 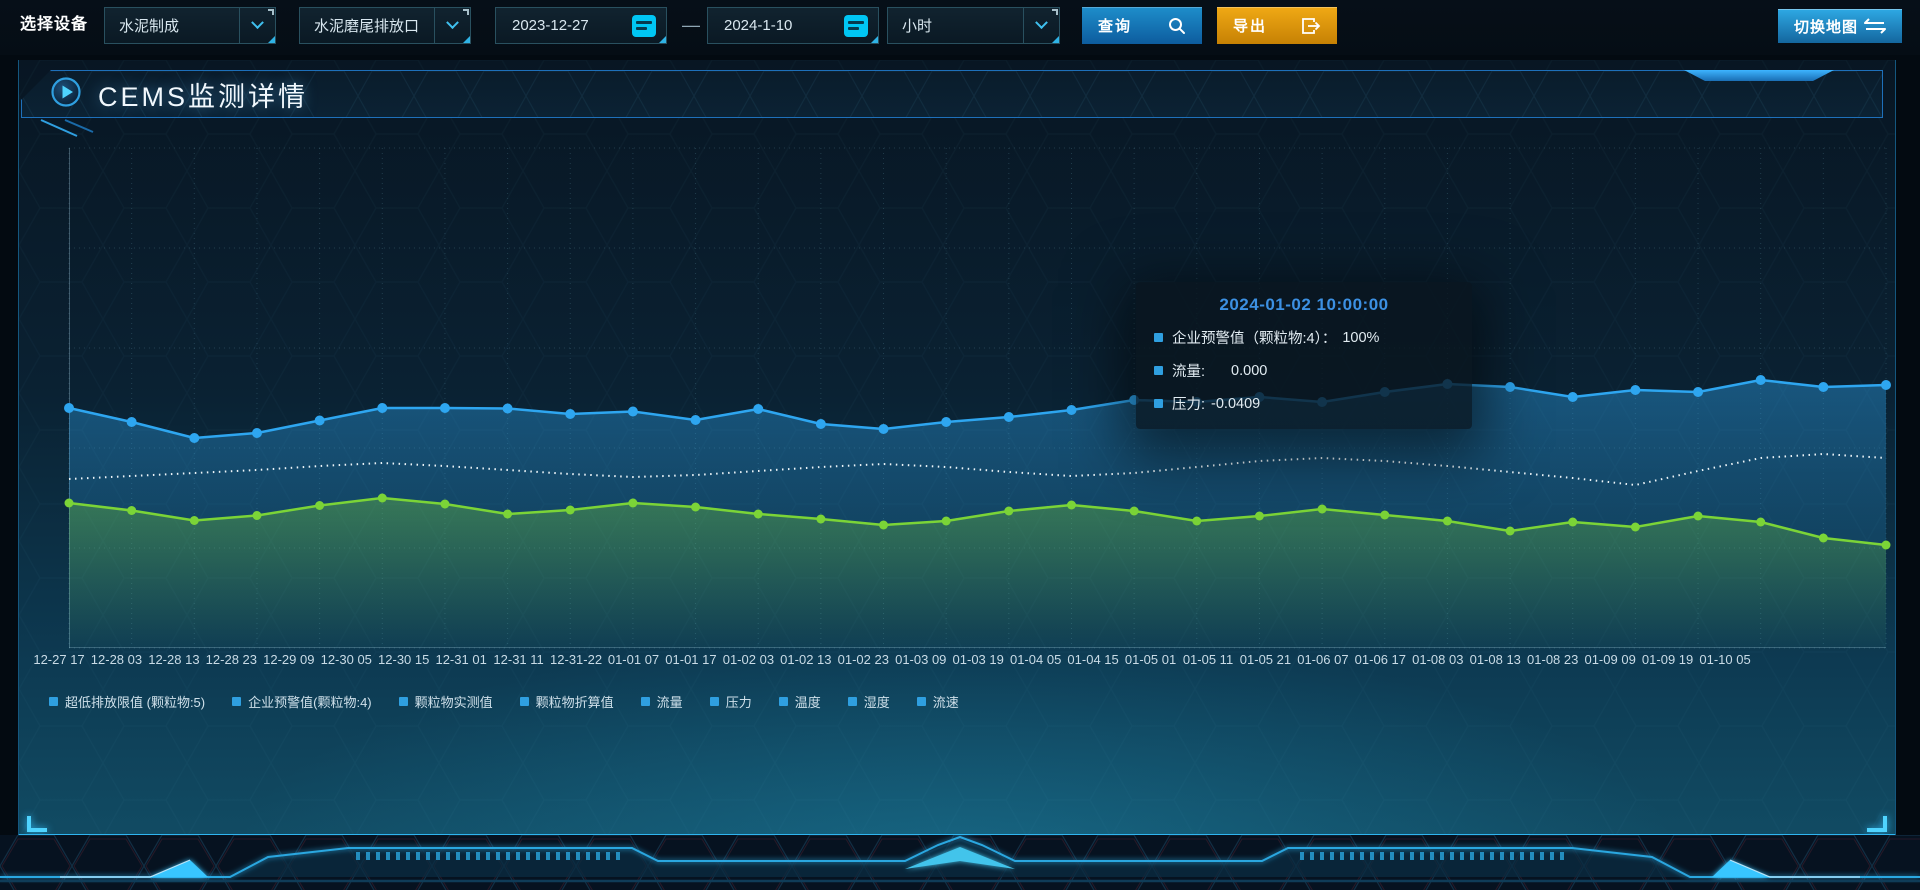 What do you see at coordinates (1142, 25) in the screenshot?
I see `query-button: 查询` at bounding box center [1142, 25].